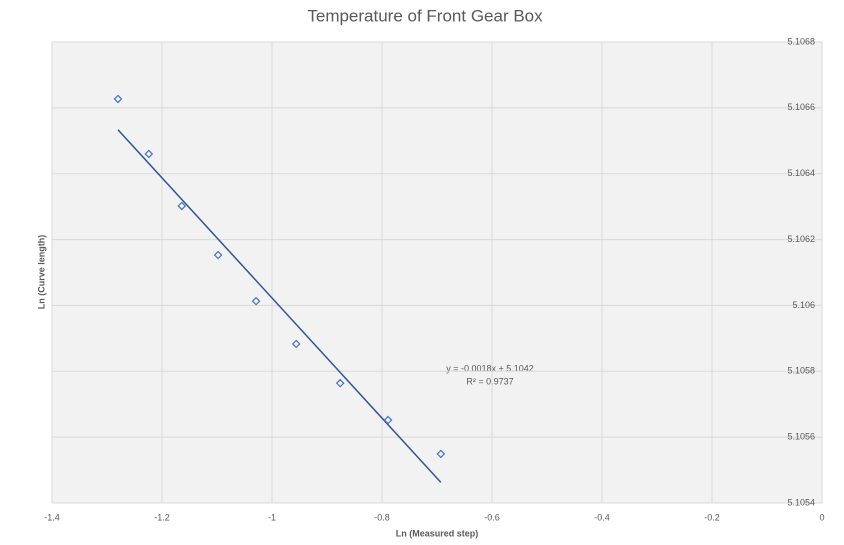 This screenshot has width=844, height=545. Describe the element at coordinates (490, 368) in the screenshot. I see `equation-annotation: y = -0.0018x + 5.1042` at that location.